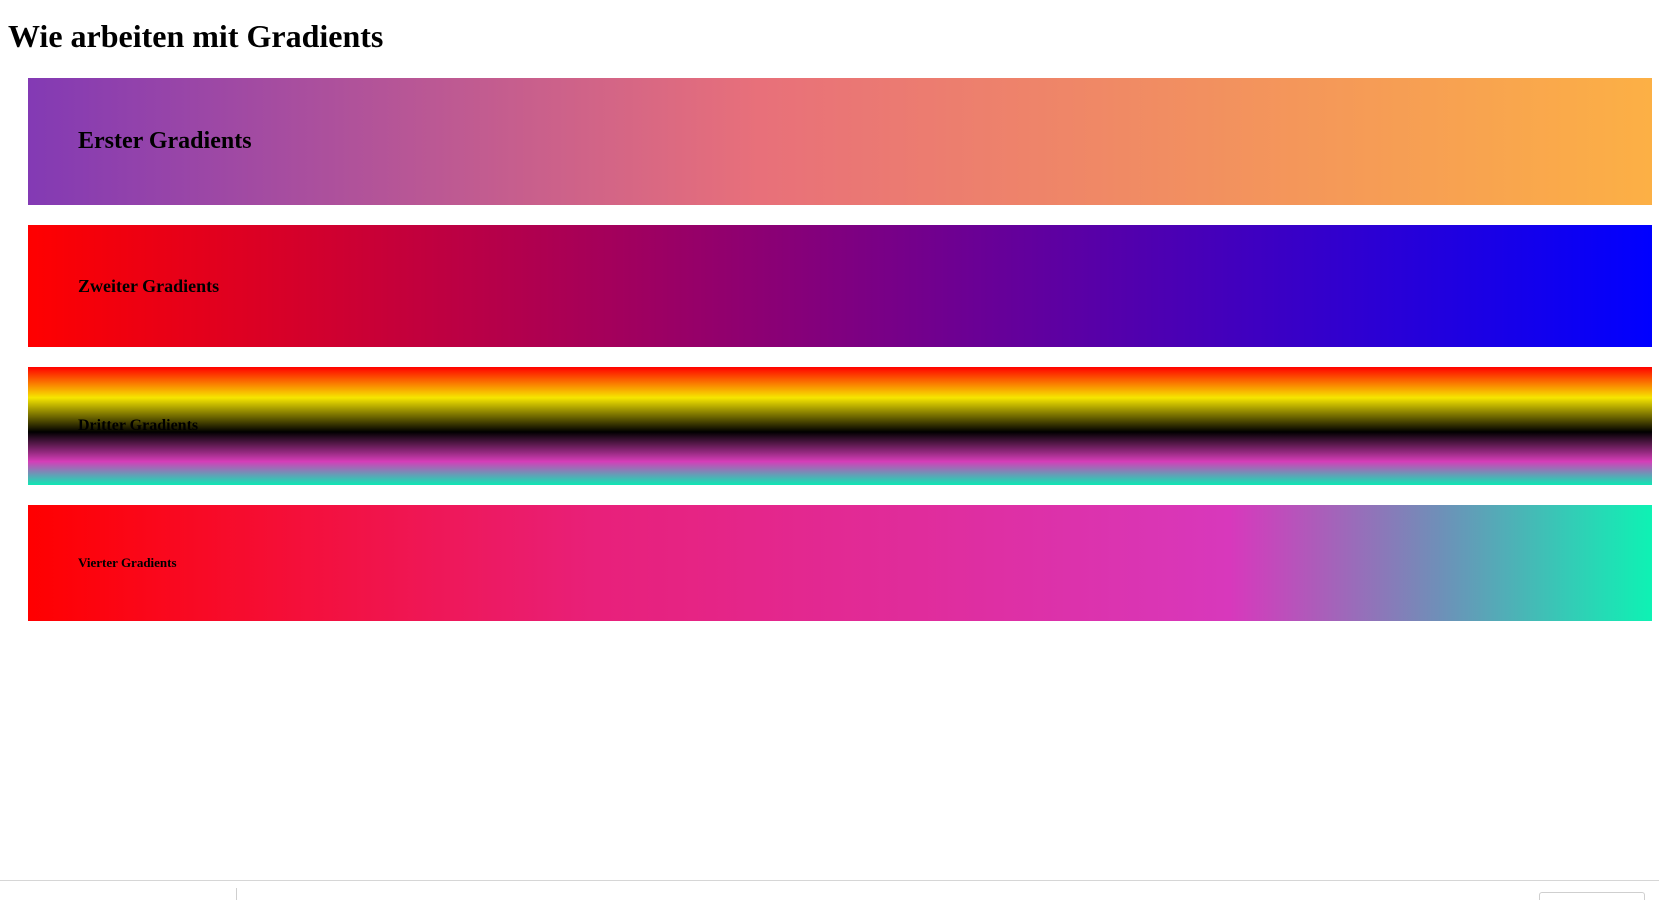  What do you see at coordinates (840, 286) in the screenshot?
I see `gradient-box-2: Zweiter Gradients` at bounding box center [840, 286].